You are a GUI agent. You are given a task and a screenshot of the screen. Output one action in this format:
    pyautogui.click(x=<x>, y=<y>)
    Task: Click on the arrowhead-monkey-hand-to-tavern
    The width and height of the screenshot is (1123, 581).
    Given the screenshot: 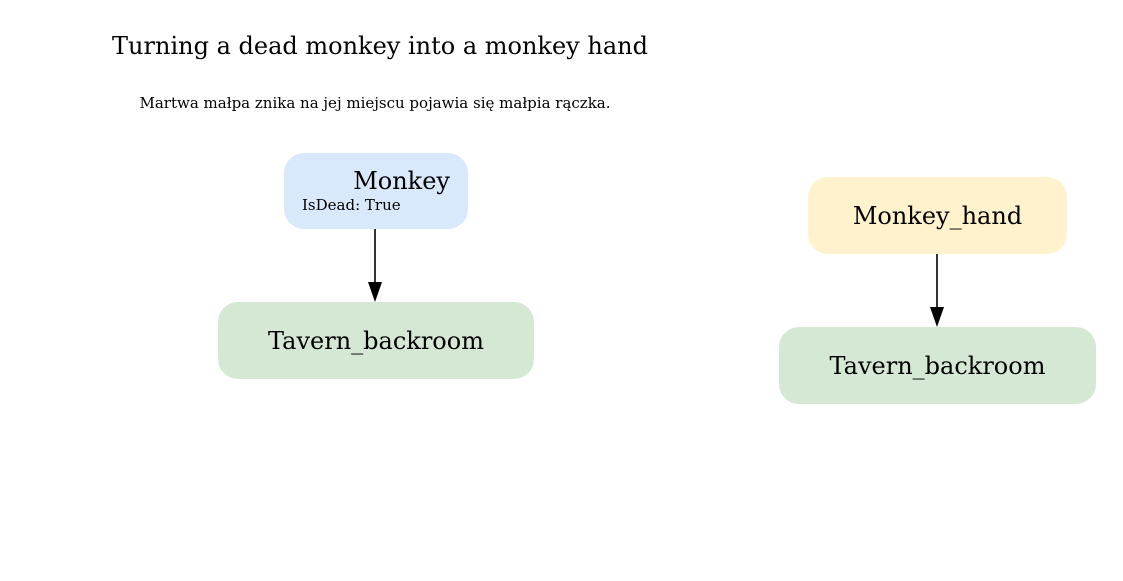 What is the action you would take?
    pyautogui.click(x=937, y=317)
    